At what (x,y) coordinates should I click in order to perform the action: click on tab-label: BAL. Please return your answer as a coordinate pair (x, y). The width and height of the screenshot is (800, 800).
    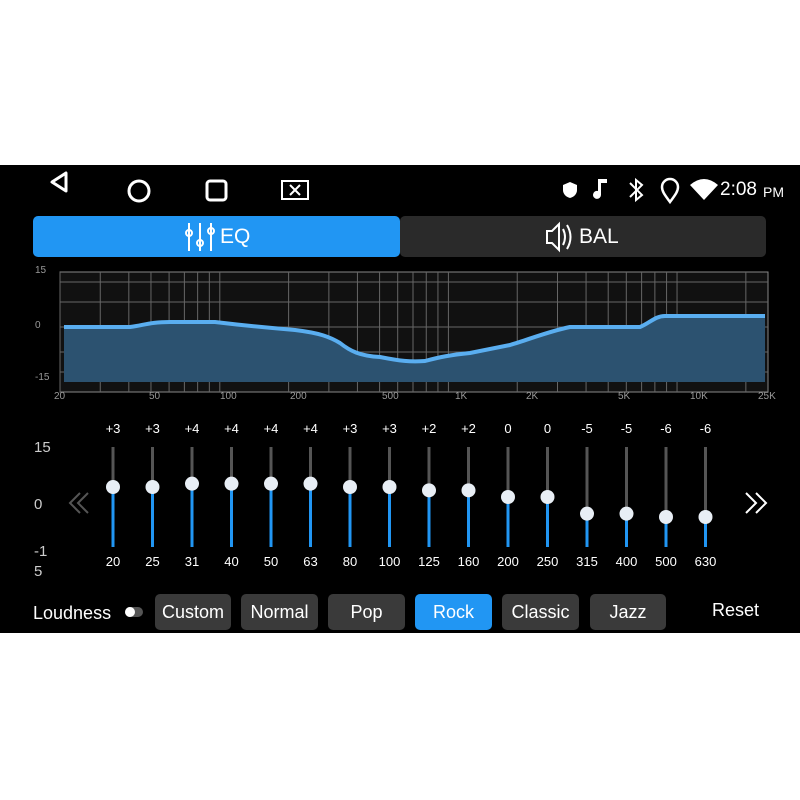
    Looking at the image, I should click on (599, 236).